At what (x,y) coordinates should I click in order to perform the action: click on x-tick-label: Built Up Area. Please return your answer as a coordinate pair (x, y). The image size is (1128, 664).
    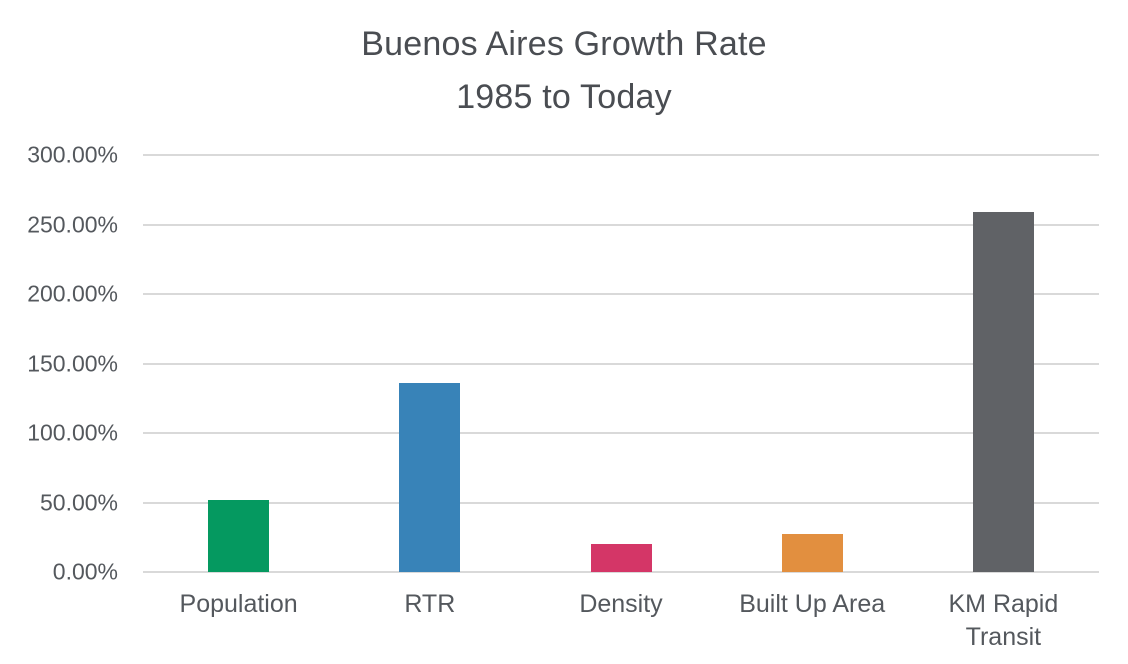
    Looking at the image, I should click on (812, 604).